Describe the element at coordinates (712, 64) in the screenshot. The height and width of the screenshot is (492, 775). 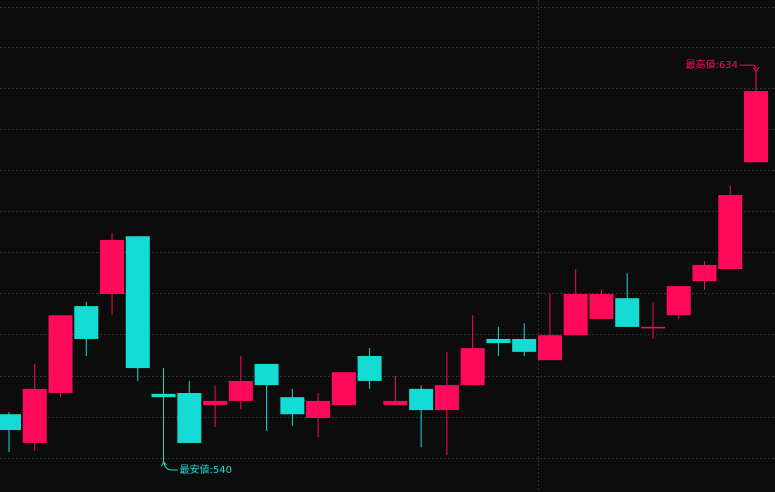
I see `high-annotation: 最高値:634` at that location.